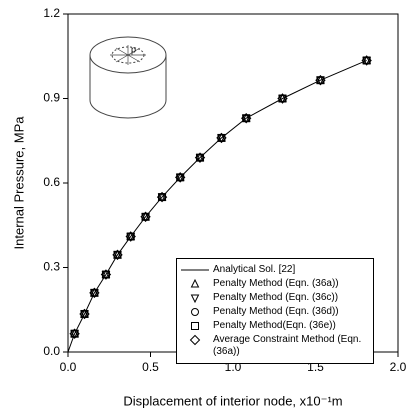 This screenshot has height=416, width=406. What do you see at coordinates (51, 351) in the screenshot?
I see `y-tick-label: 0.0` at bounding box center [51, 351].